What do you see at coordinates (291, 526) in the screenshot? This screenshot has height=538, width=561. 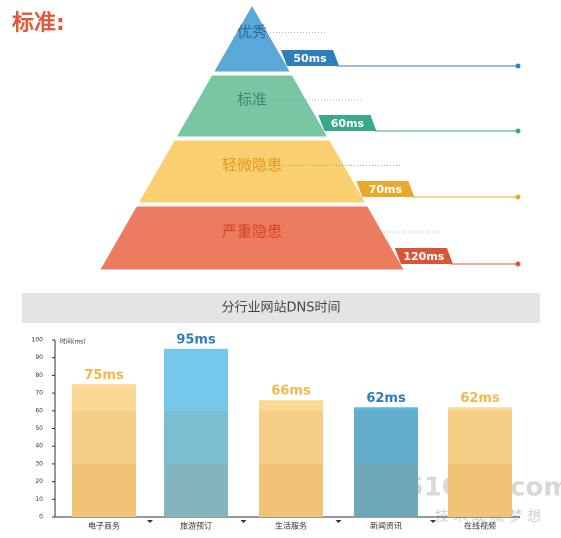 I see `x-tick-label: 生活服务` at bounding box center [291, 526].